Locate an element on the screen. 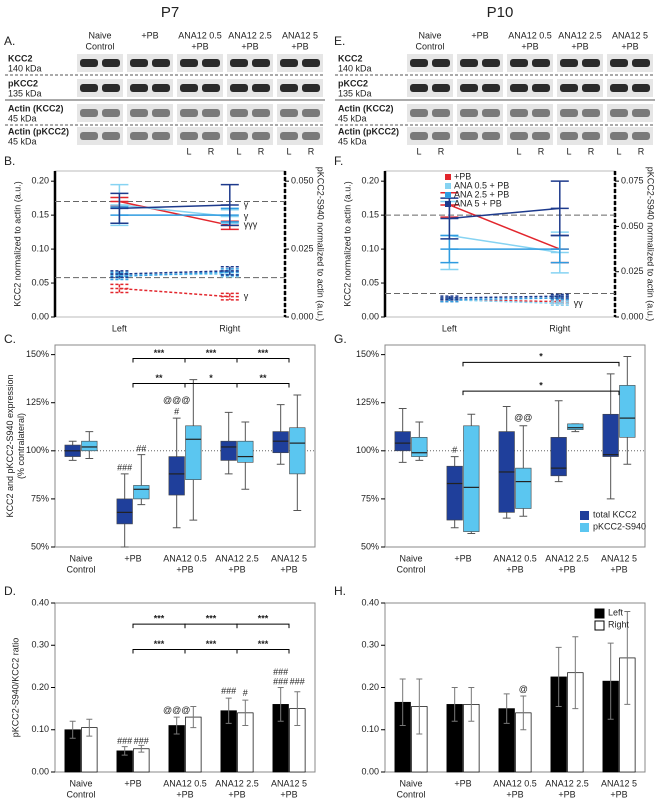  legend-label: Left is located at coordinates (616, 612).